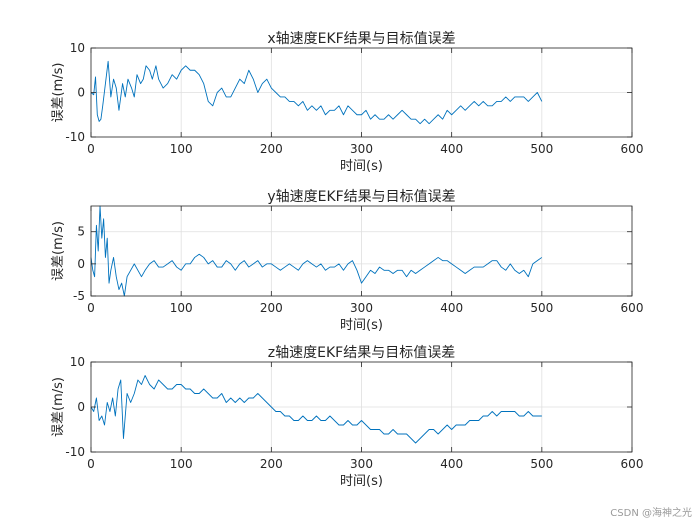 The width and height of the screenshot is (700, 525). What do you see at coordinates (651, 512) in the screenshot?
I see `watermark-text: CSDN @海神之光` at bounding box center [651, 512].